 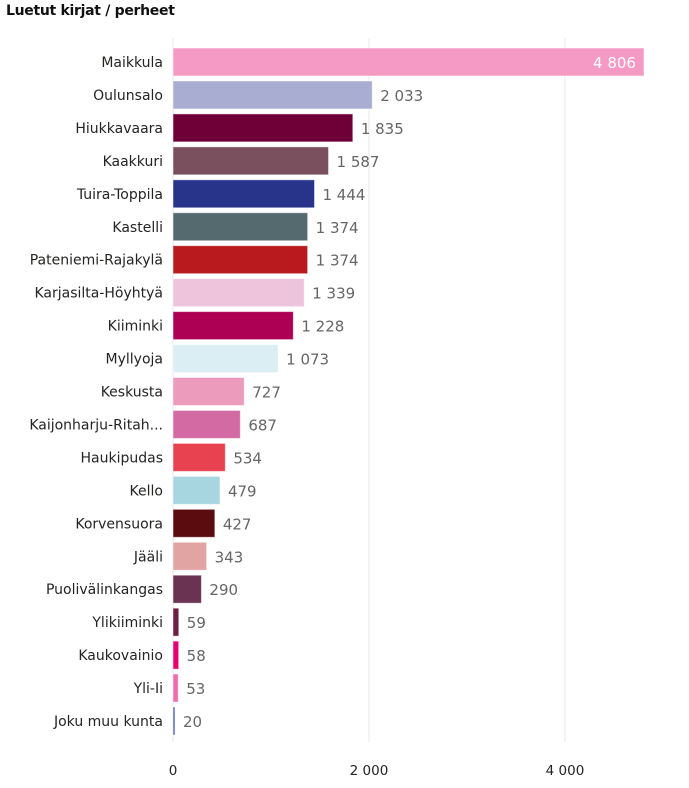 I want to click on category-label: Kiiminki, so click(x=135, y=327).